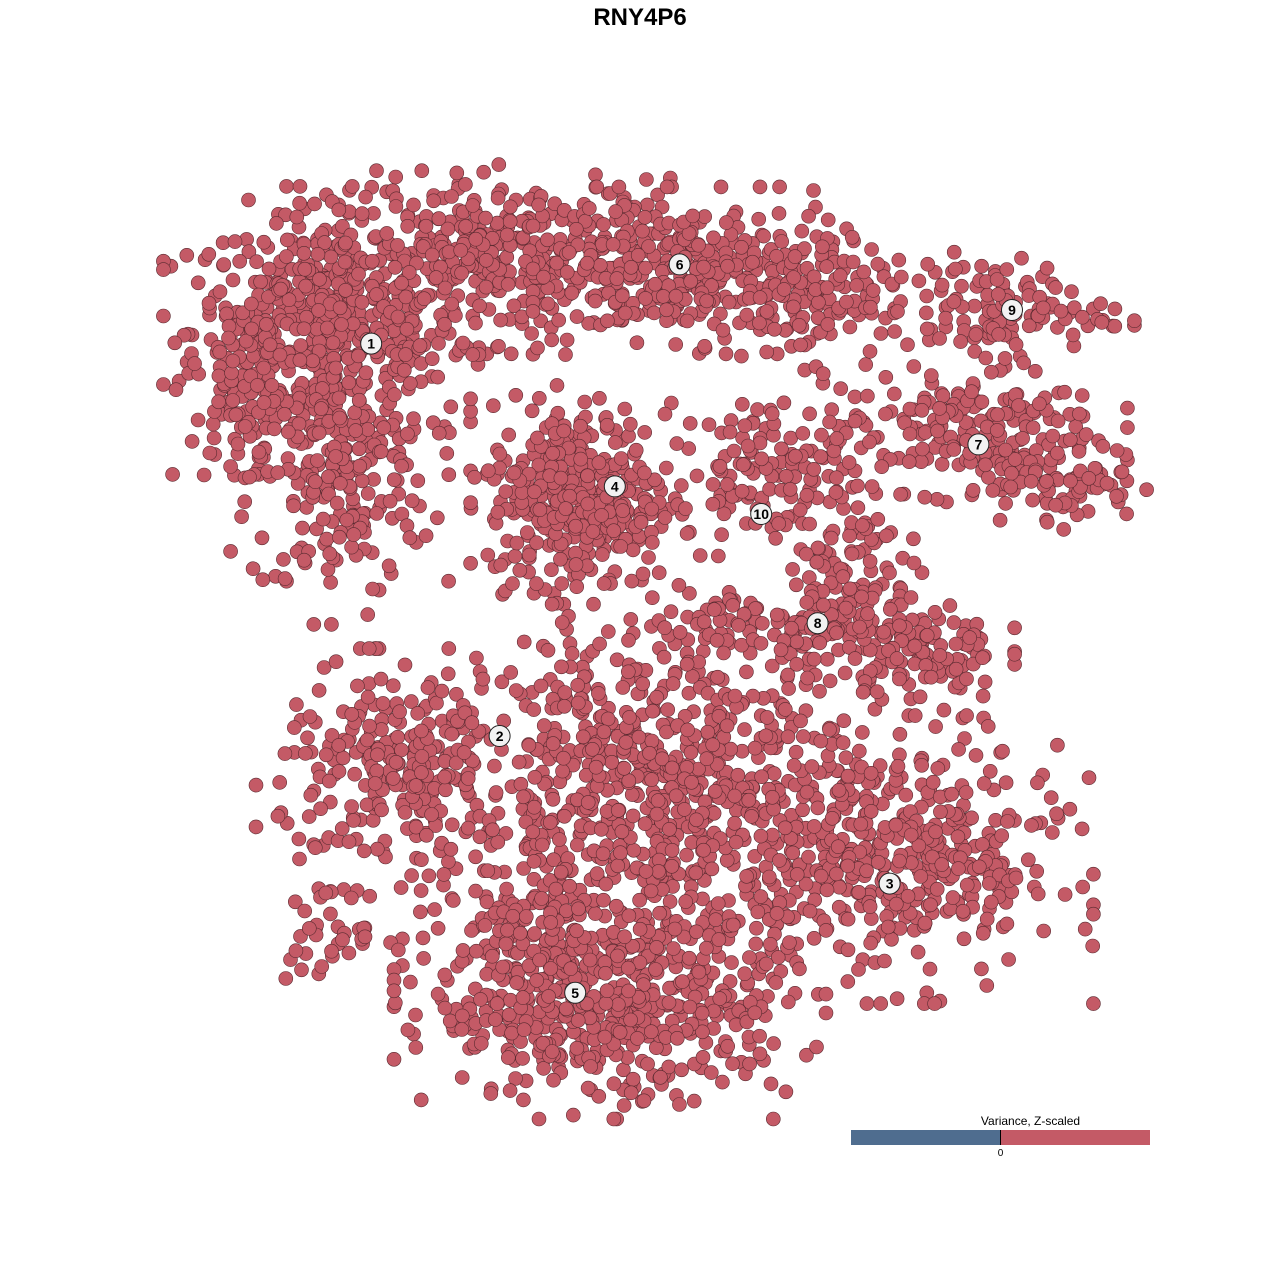  Describe the element at coordinates (1075, 1137) in the screenshot. I see `legend-positive-segment` at that location.